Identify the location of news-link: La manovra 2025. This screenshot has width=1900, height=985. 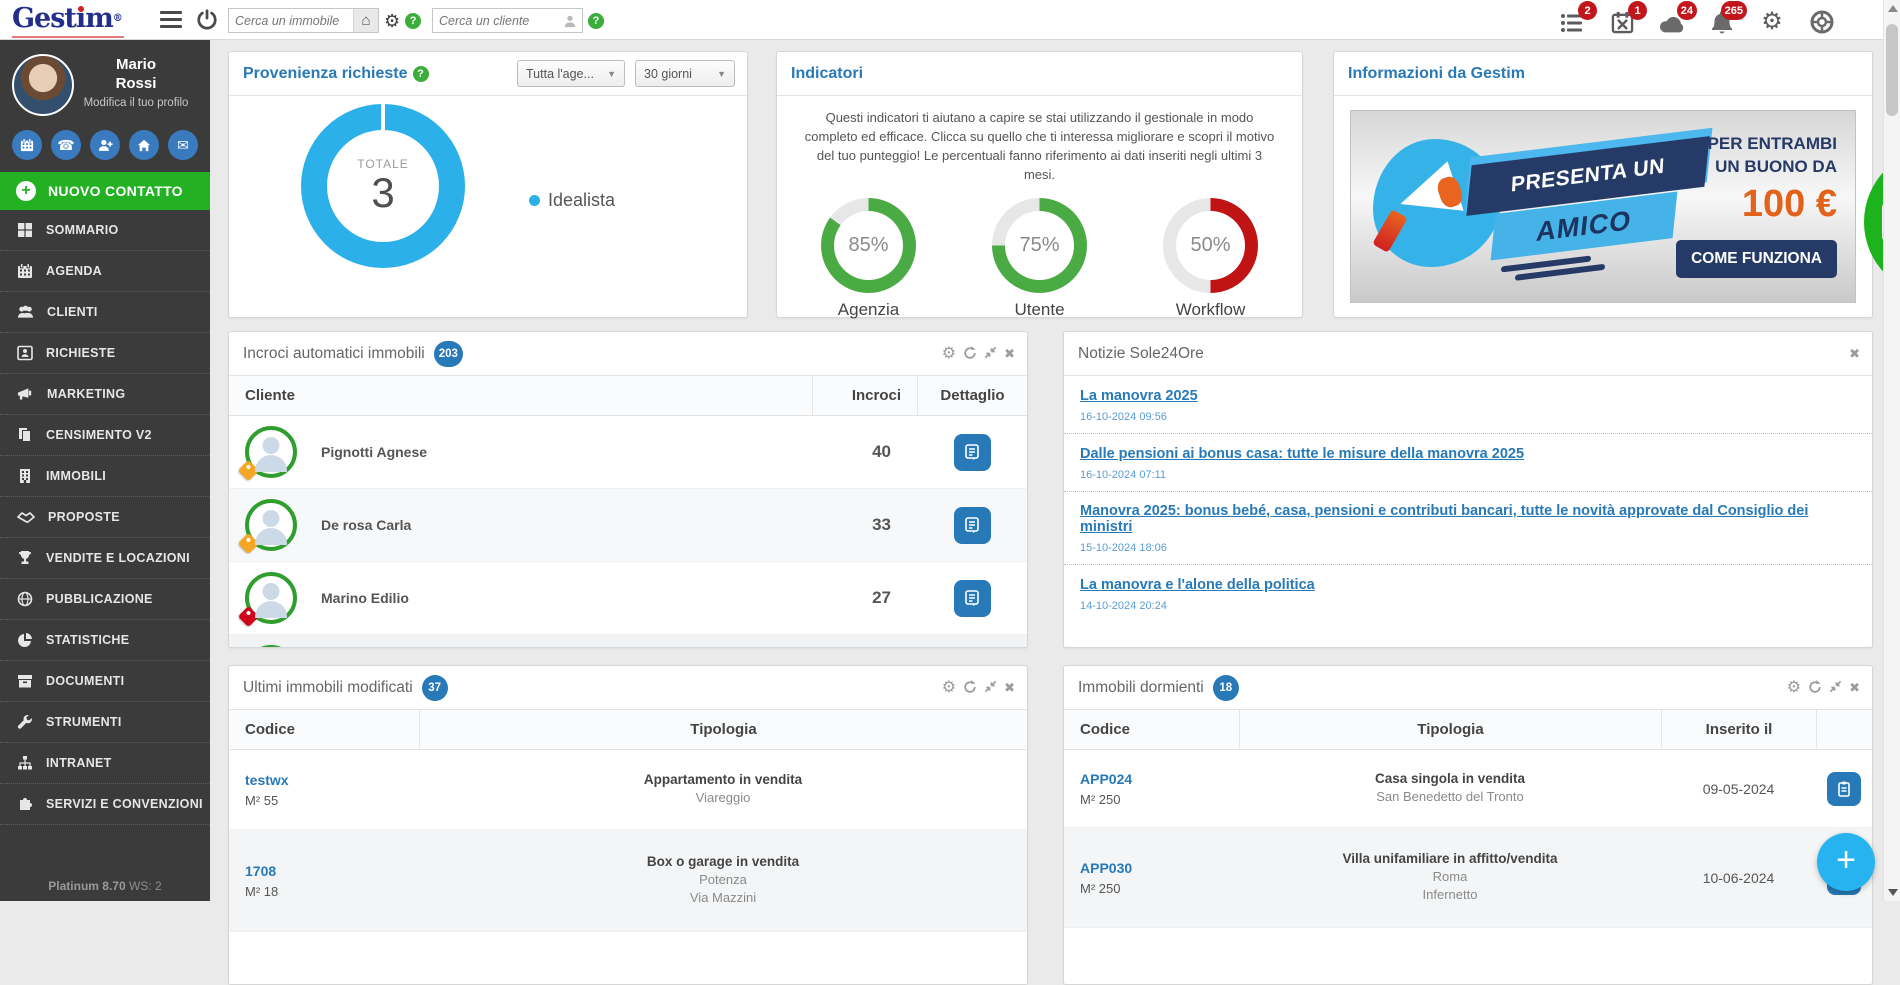
(1139, 396).